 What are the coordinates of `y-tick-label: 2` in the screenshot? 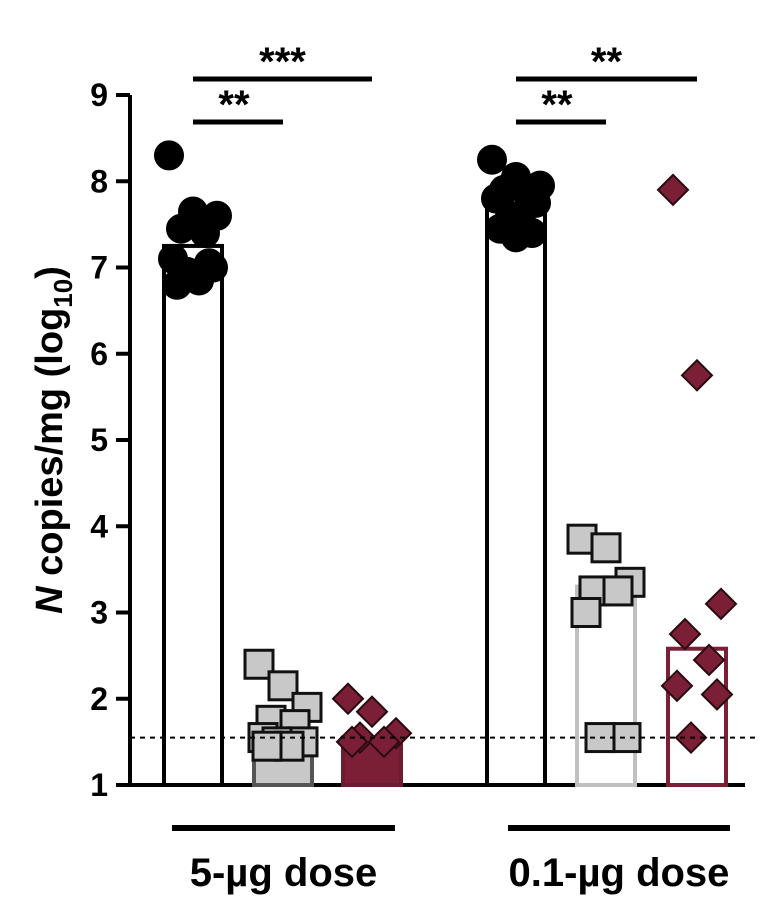 It's located at (99, 699).